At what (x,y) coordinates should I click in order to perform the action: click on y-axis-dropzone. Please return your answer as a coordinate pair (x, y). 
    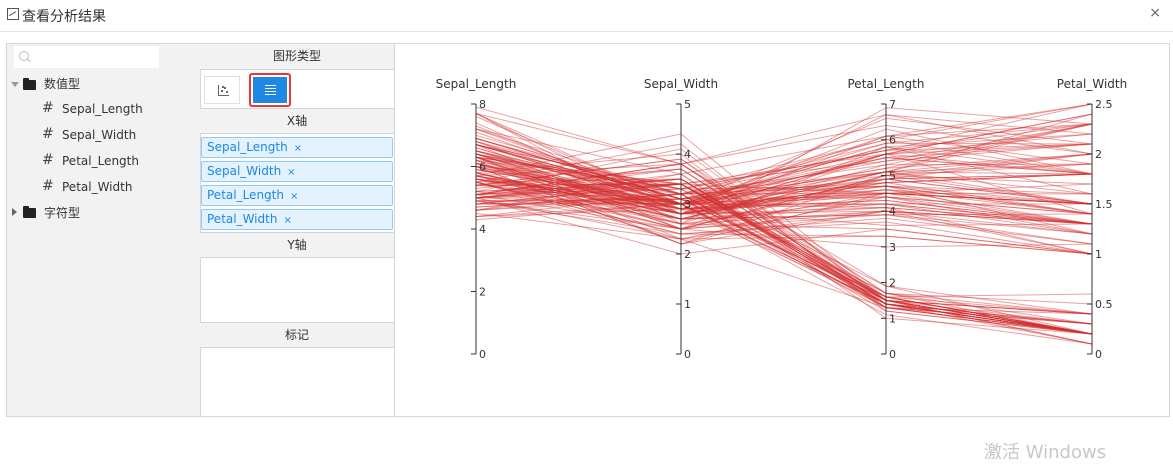
    Looking at the image, I should click on (297, 290).